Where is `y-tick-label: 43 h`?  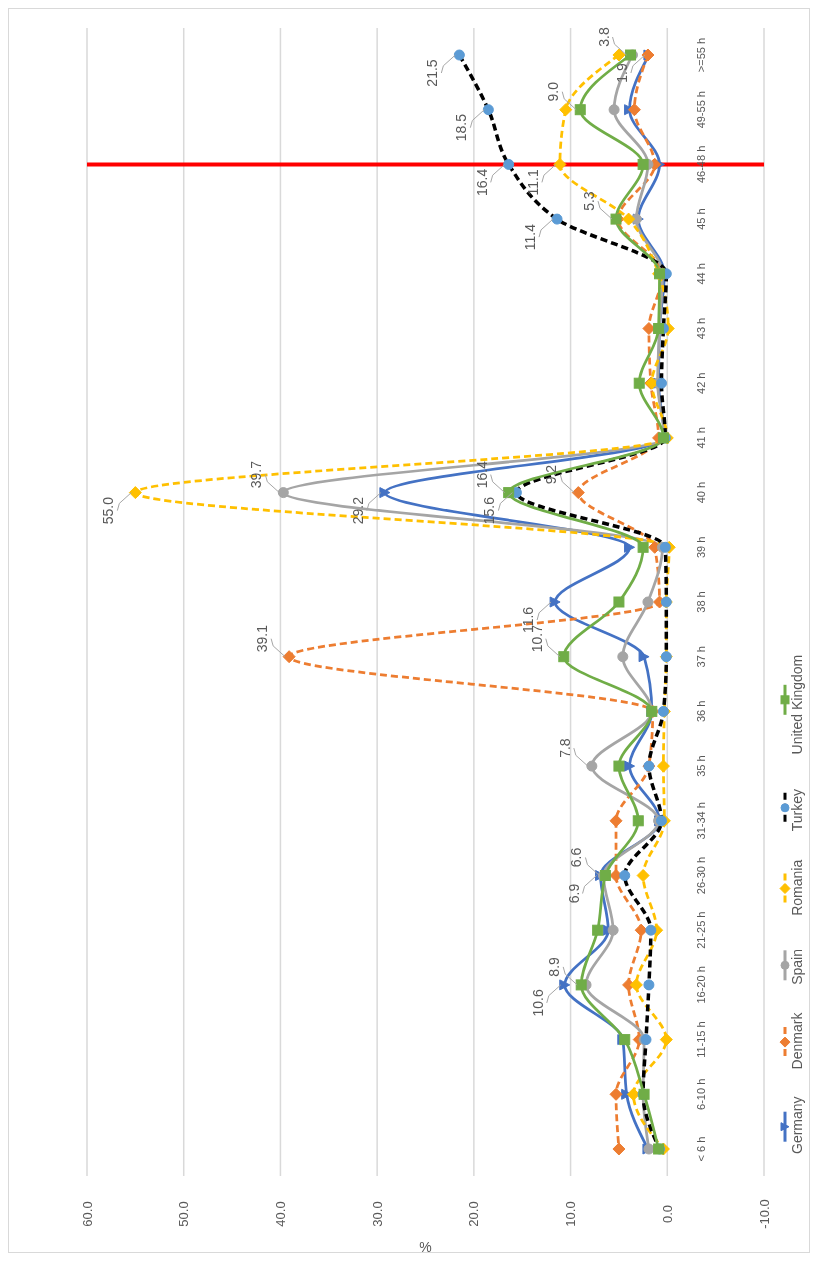
y-tick-label: 43 h is located at coordinates (701, 328).